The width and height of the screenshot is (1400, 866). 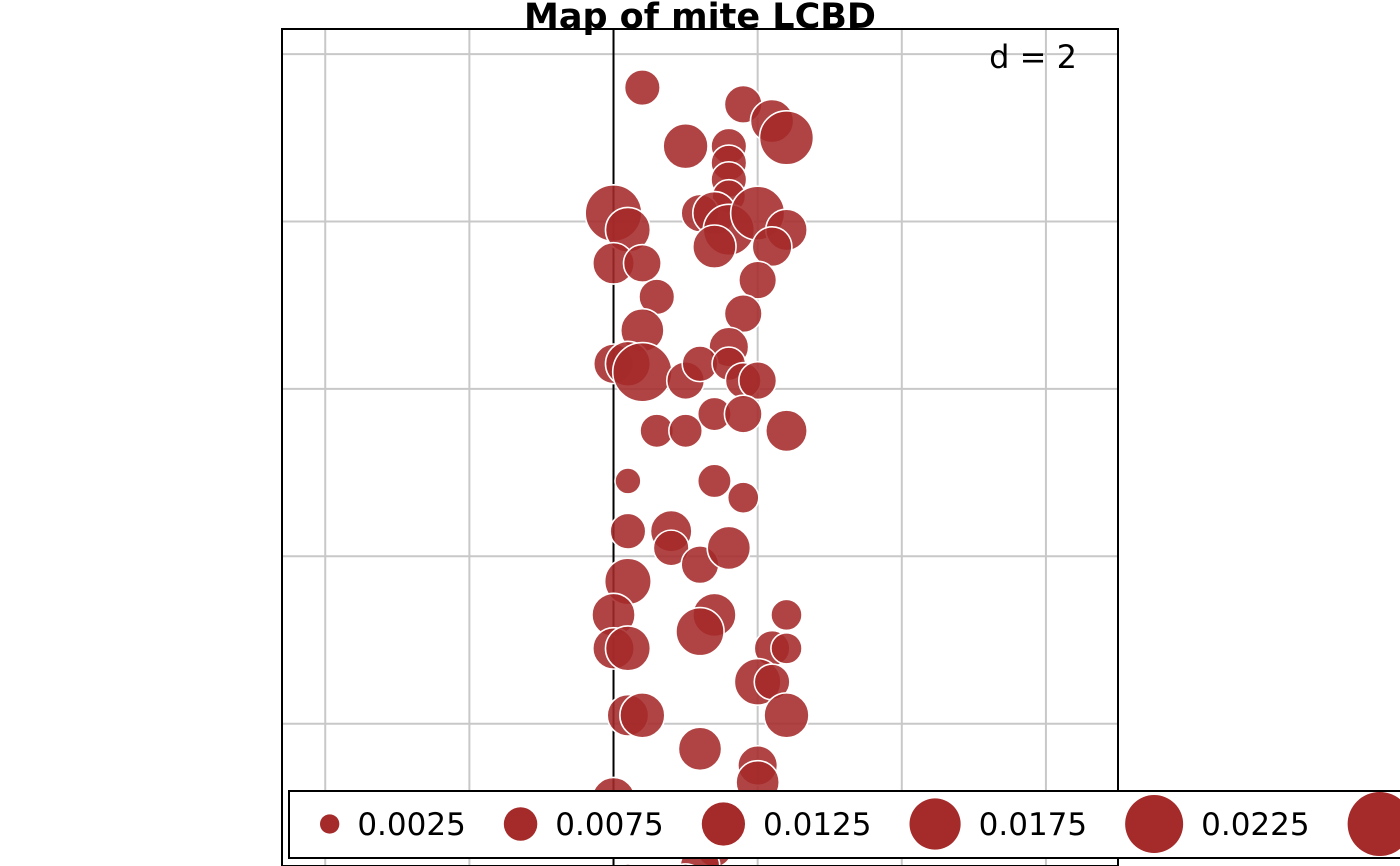 What do you see at coordinates (609, 825) in the screenshot?
I see `legend-label-2: 0.0075` at bounding box center [609, 825].